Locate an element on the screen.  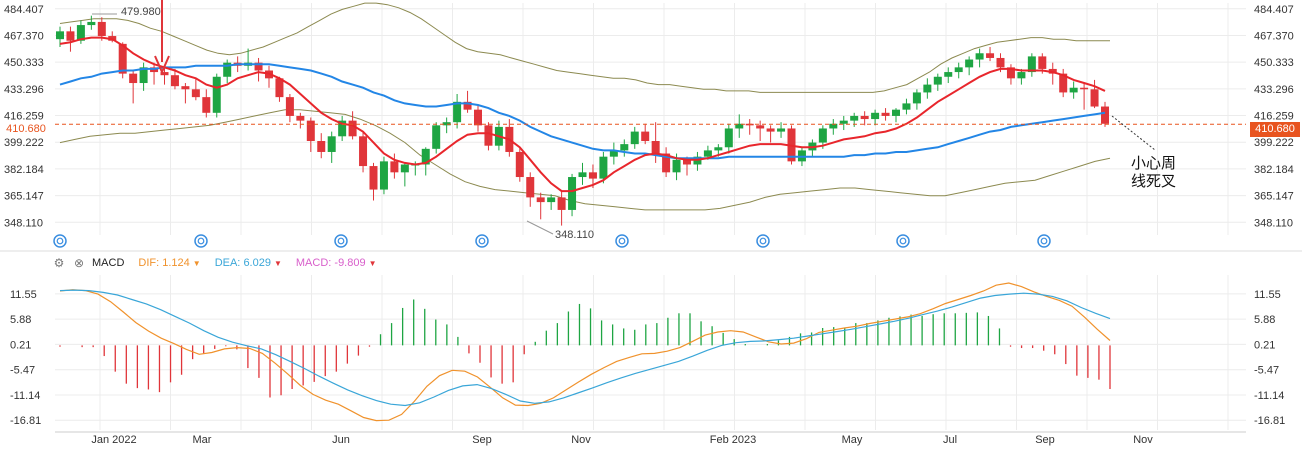
macd-y-tick-left: -11.14 is located at coordinates (25, 396).